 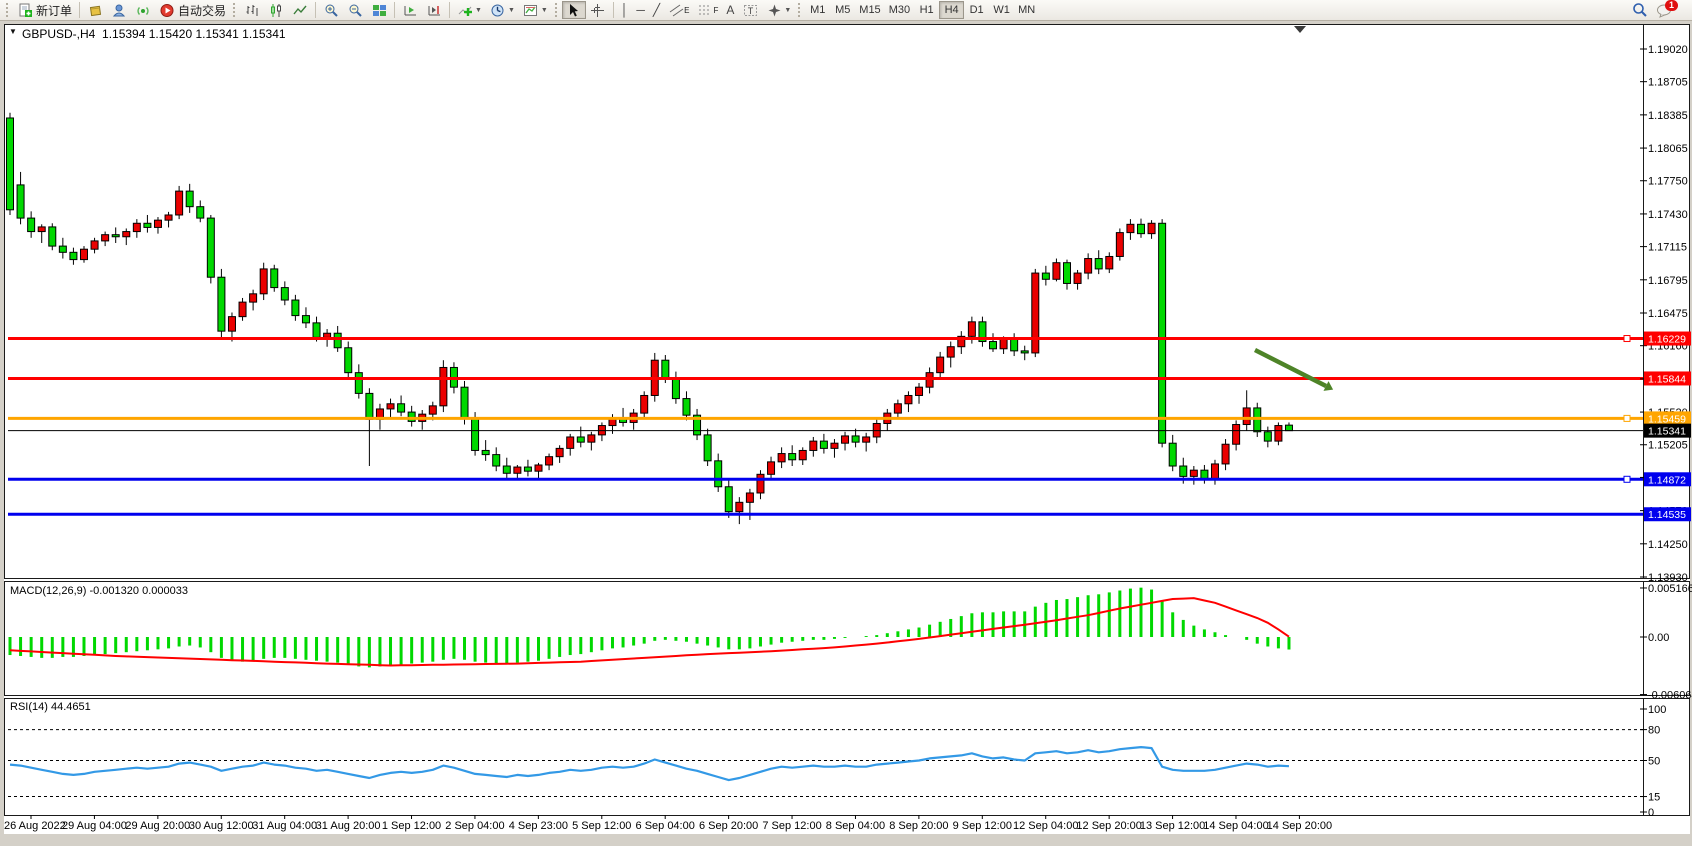 What do you see at coordinates (469, 10) in the screenshot?
I see `indicators-button: ▼` at bounding box center [469, 10].